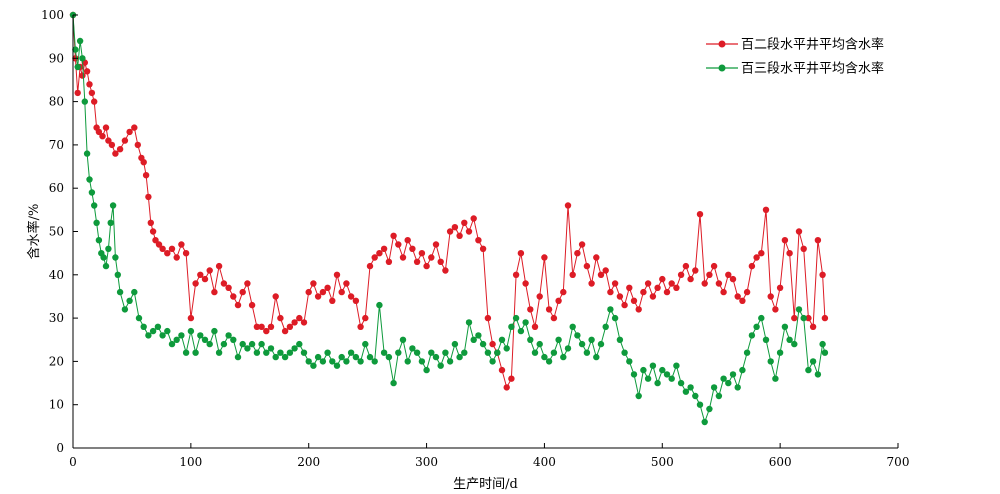  What do you see at coordinates (426, 462) in the screenshot?
I see `x-tick-label: 300` at bounding box center [426, 462].